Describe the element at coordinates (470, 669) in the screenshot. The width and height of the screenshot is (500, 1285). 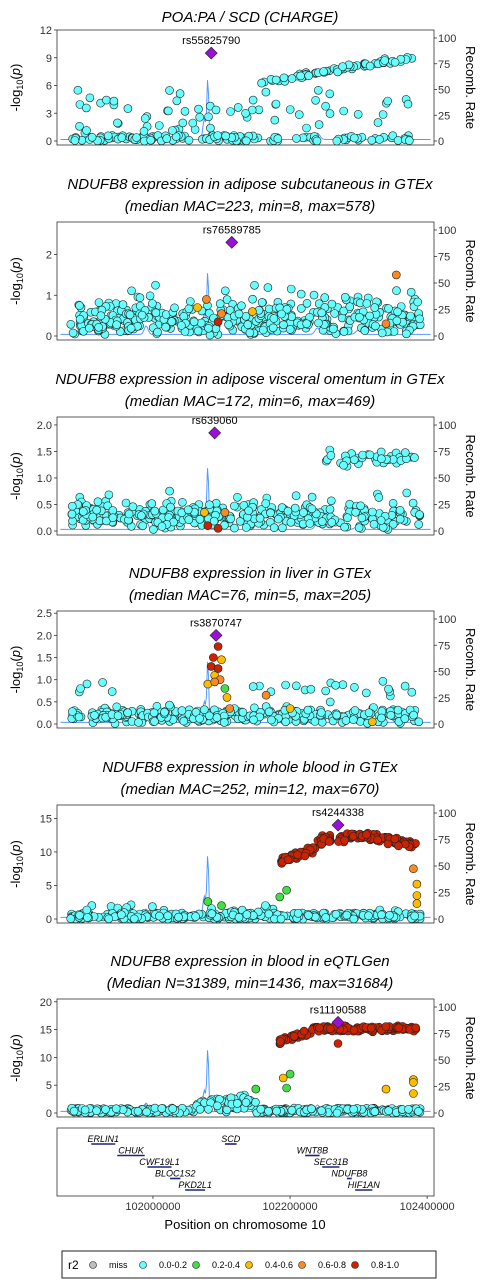
I see `recomb-axis-label: Recomb. Rate` at that location.